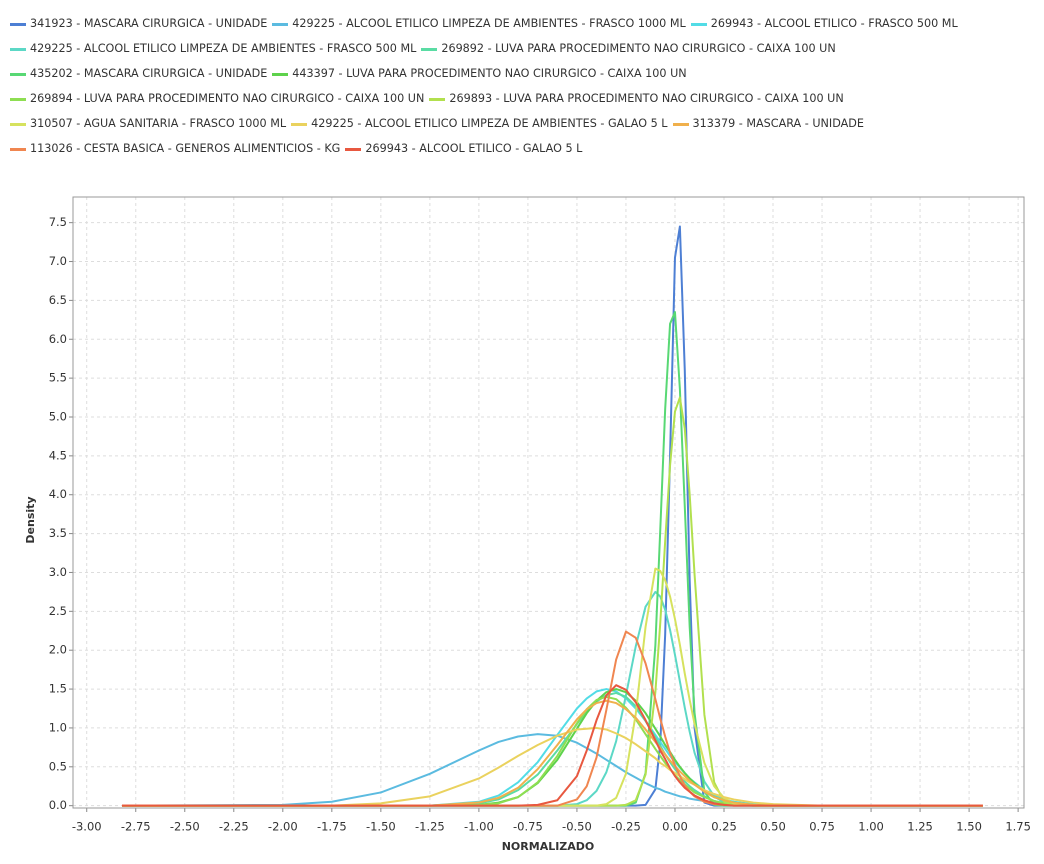 Image resolution: width=1044 pixels, height=864 pixels. What do you see at coordinates (58, 378) in the screenshot?
I see `y-tick-label: 5.5` at bounding box center [58, 378].